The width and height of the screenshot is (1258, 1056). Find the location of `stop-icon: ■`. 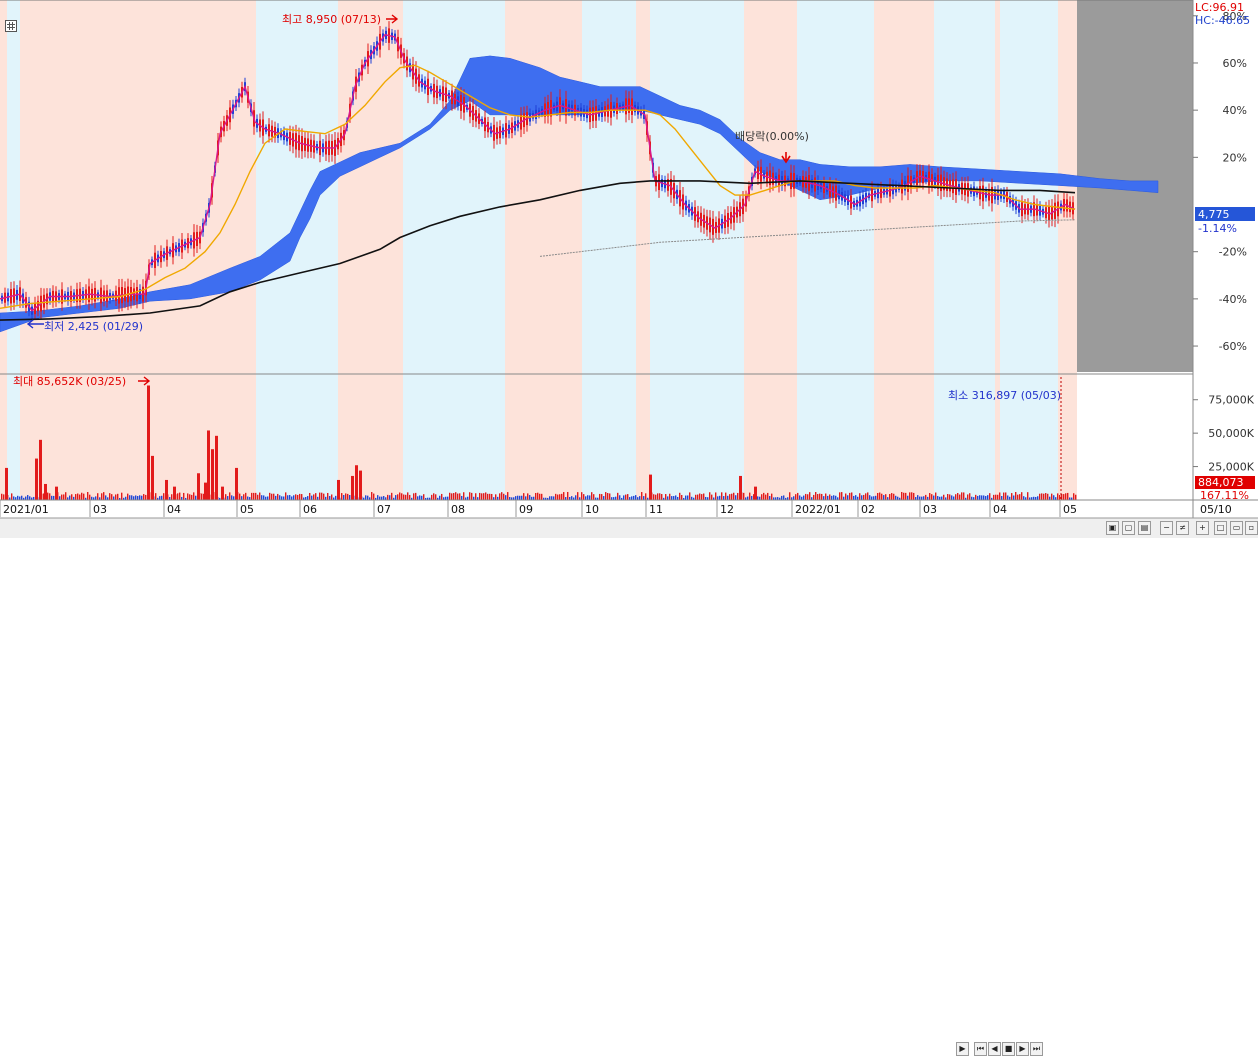

stop-icon: ■ is located at coordinates (1008, 1049).